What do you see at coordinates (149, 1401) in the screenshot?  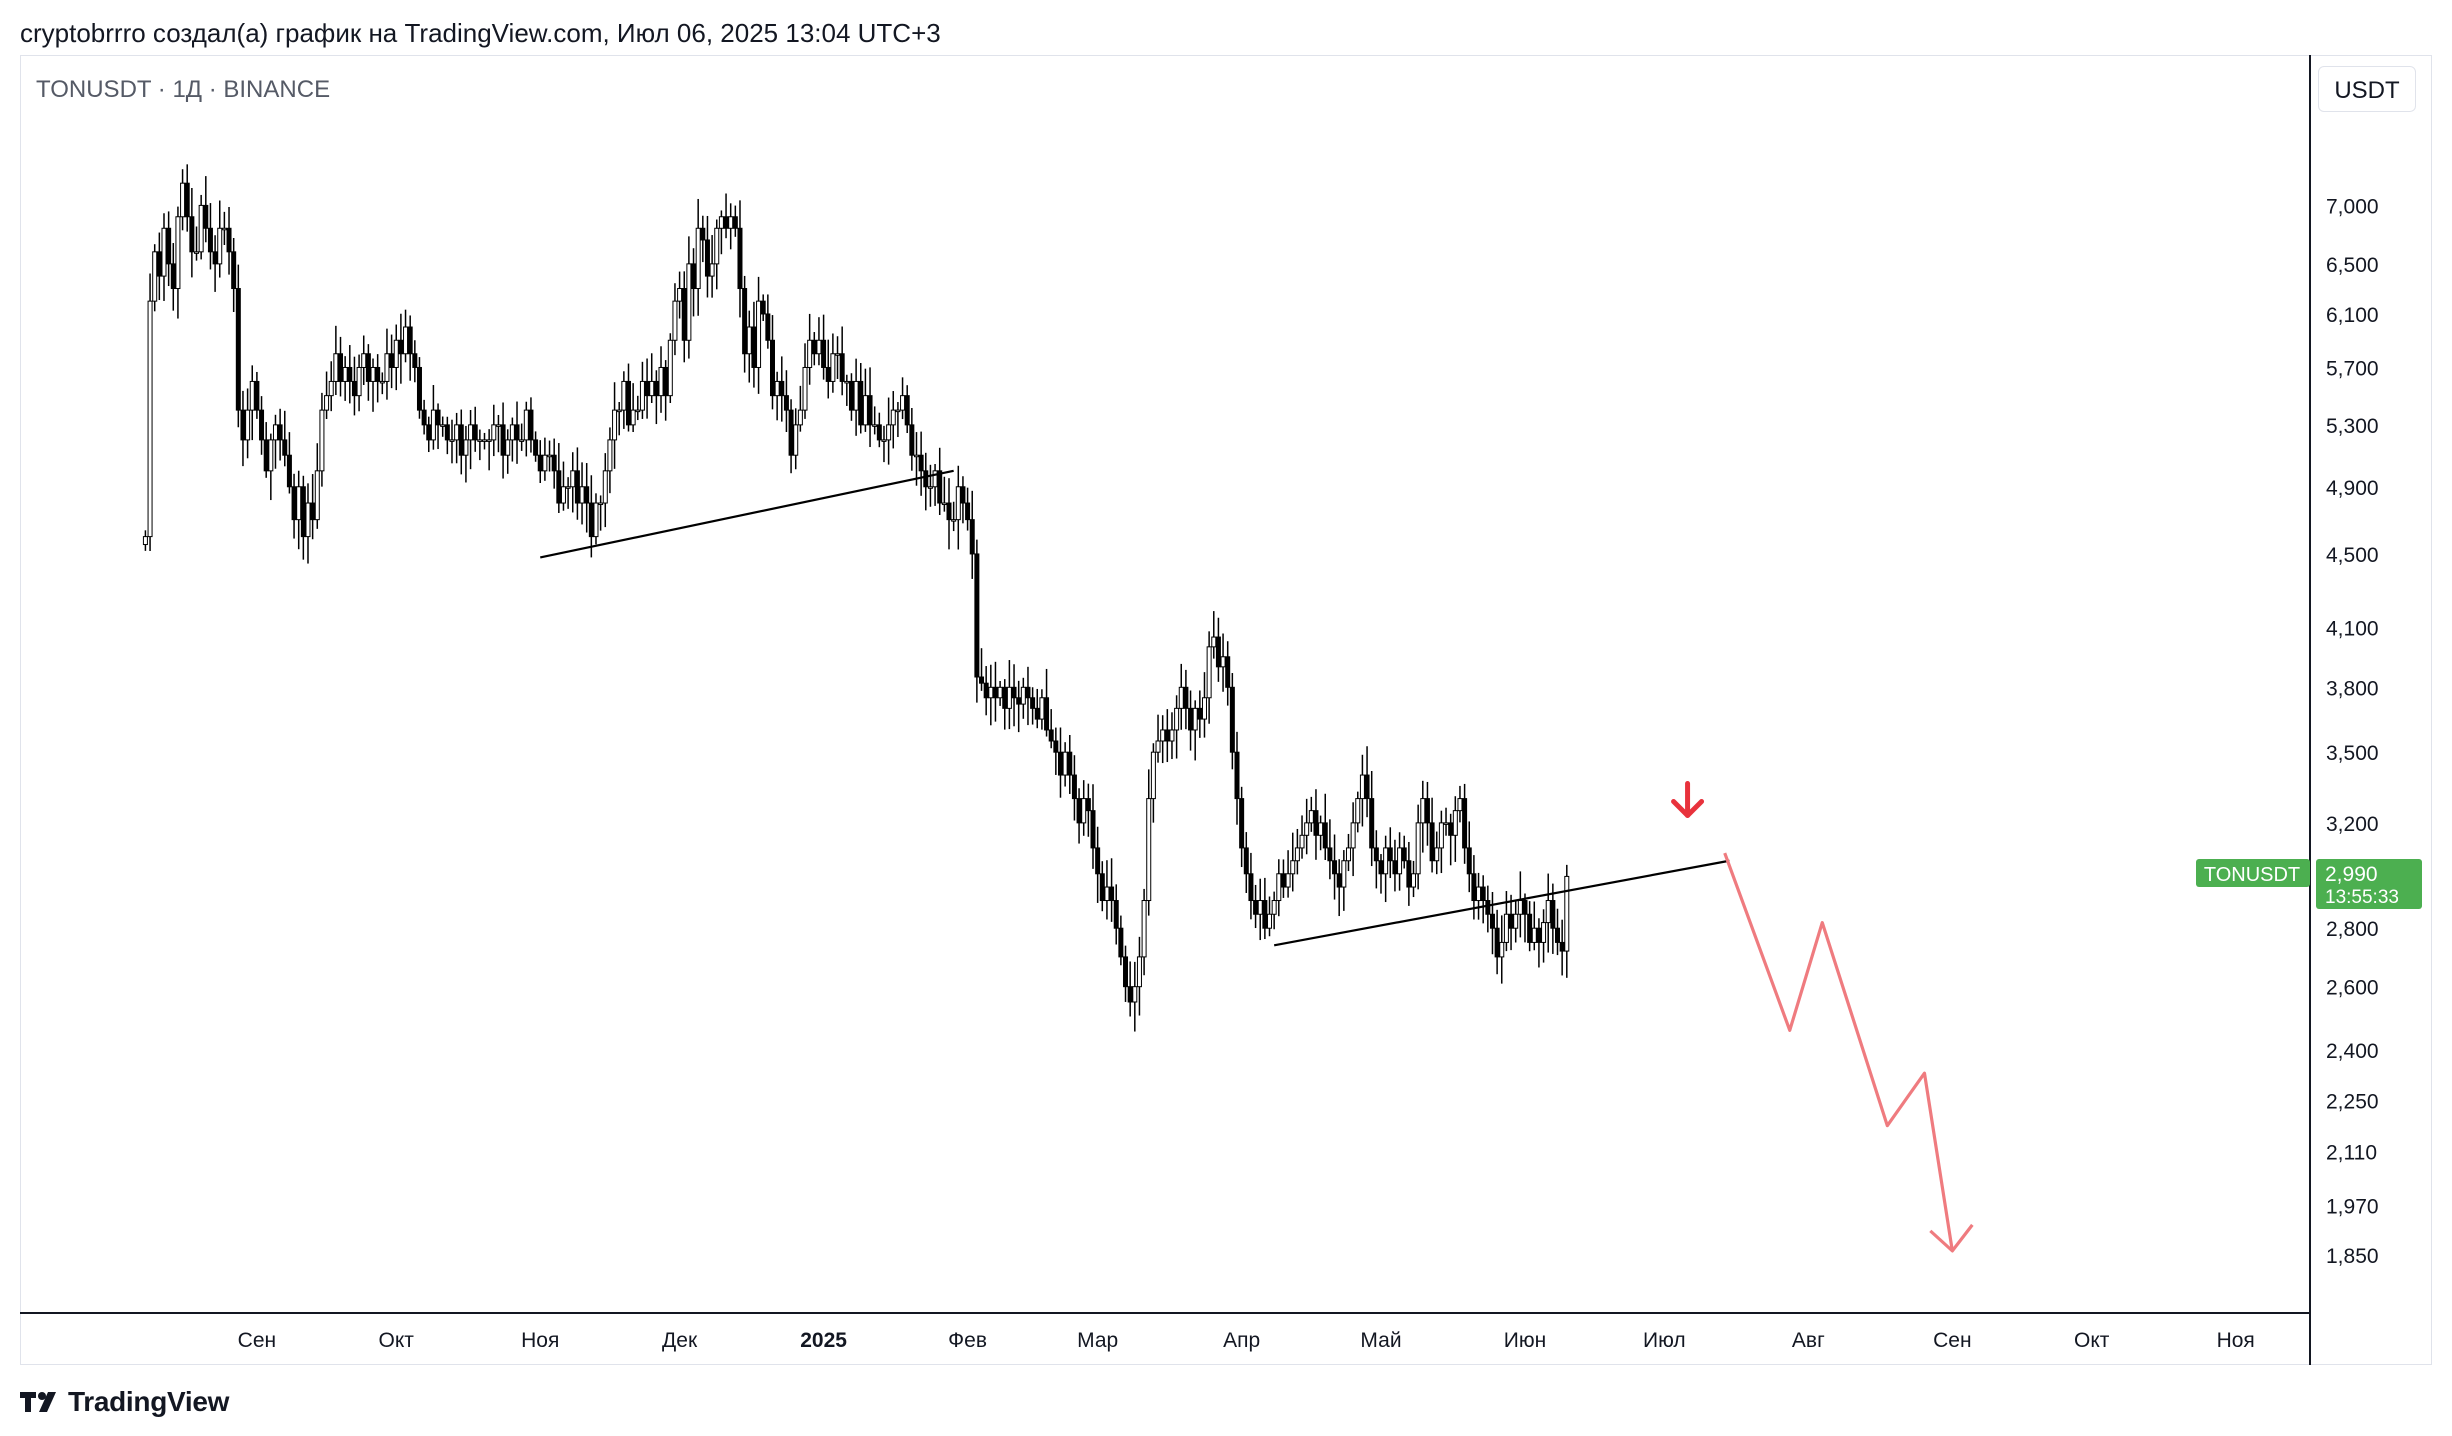 I see `tradingview-brand: TradingView` at bounding box center [149, 1401].